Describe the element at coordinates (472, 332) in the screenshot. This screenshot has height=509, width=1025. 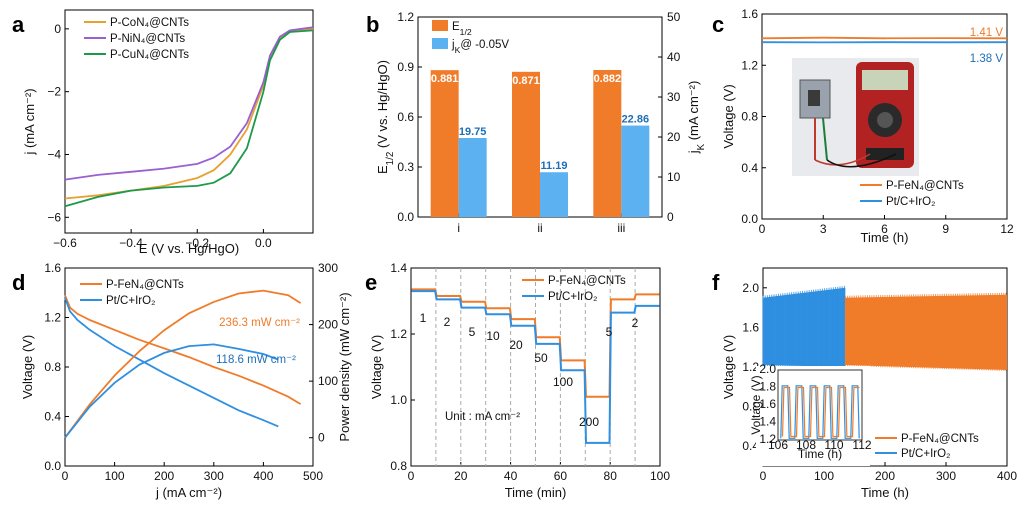
I see `panel-e-step-current-label: 5` at that location.